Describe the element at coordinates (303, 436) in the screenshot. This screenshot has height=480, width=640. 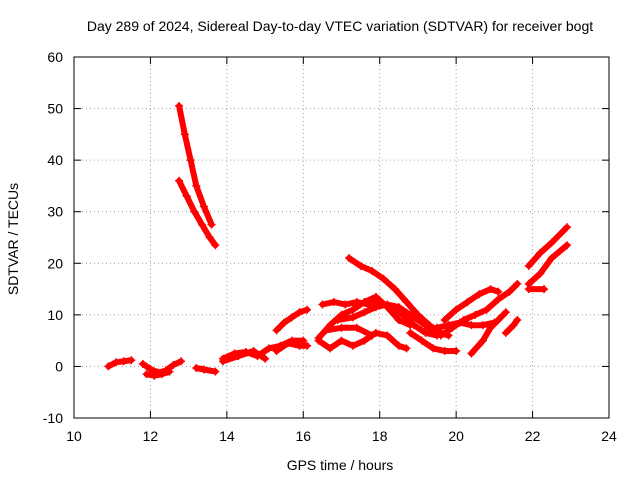
I see `x-tick-label: 16` at that location.